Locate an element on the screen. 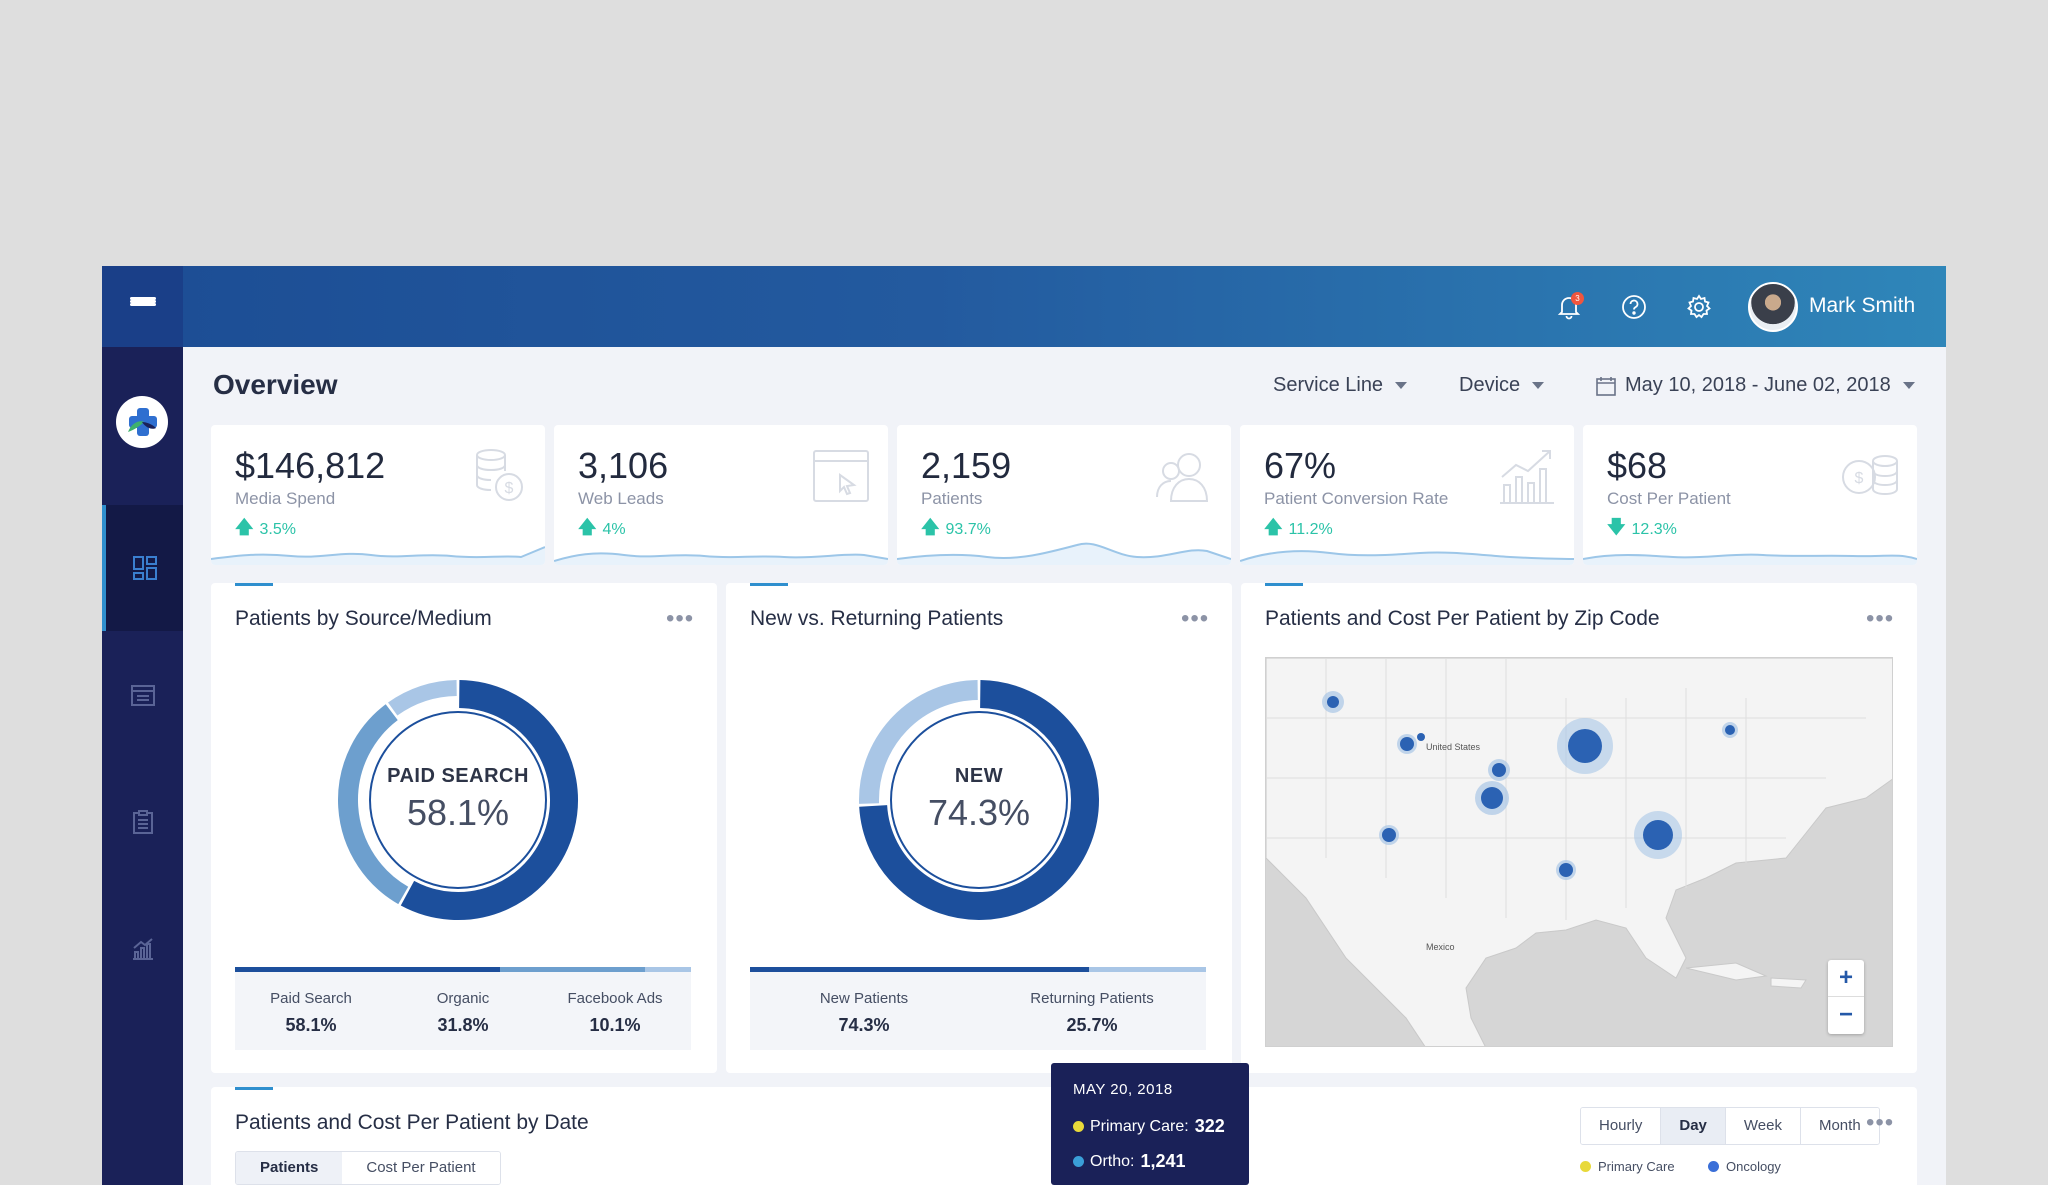 The image size is (2048, 1185). kpi-label: Patient Conversion Rate is located at coordinates (1356, 498).